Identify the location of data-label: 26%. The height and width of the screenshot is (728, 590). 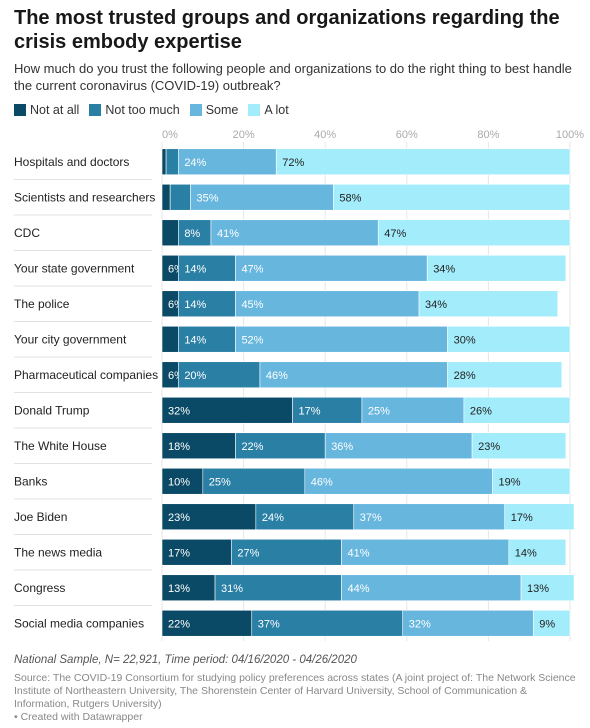
(481, 411).